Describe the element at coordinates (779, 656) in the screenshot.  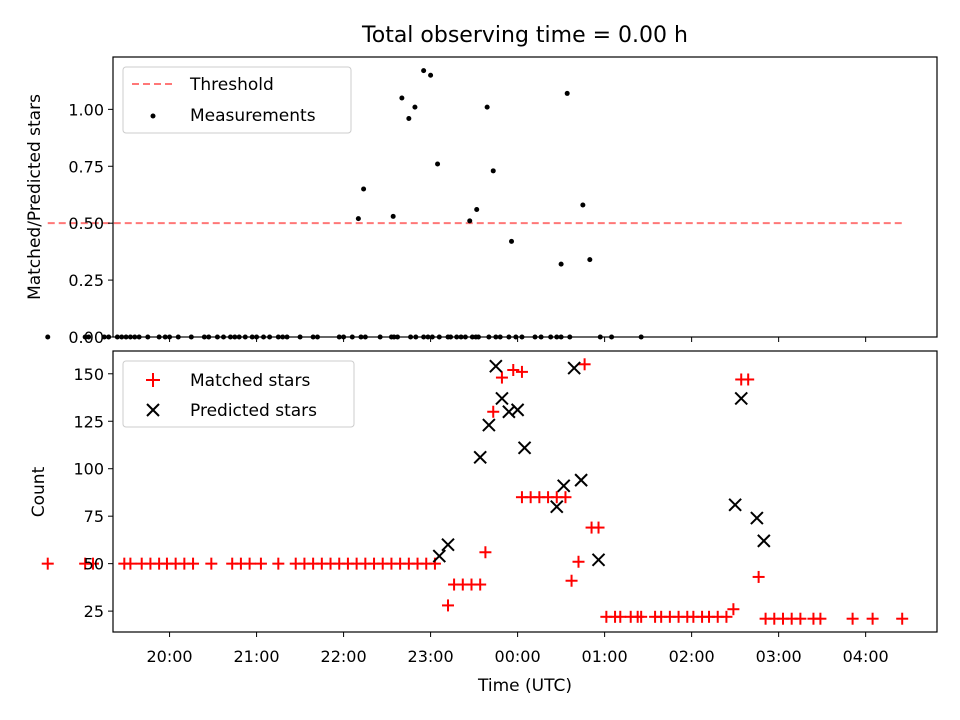
I see `bottom-xtick-label: 03:00` at that location.